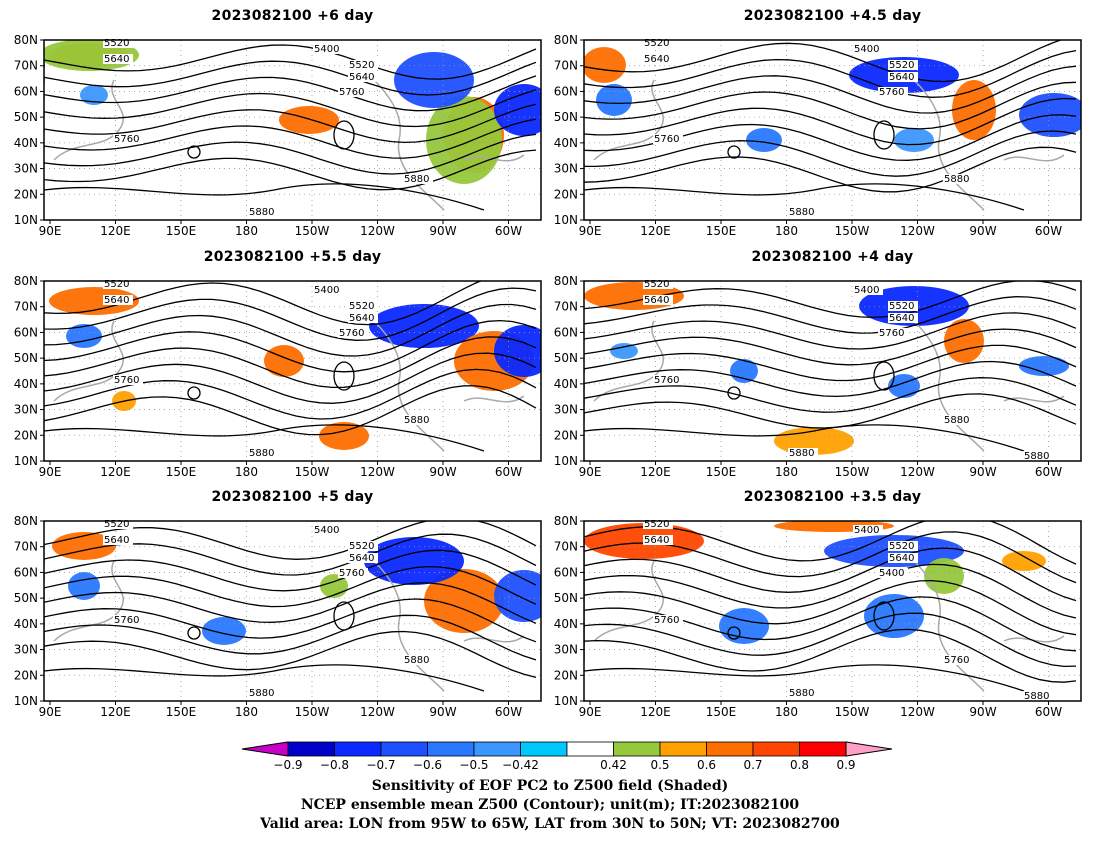  I want to click on lat-tick-label: 20N, so click(26, 675).